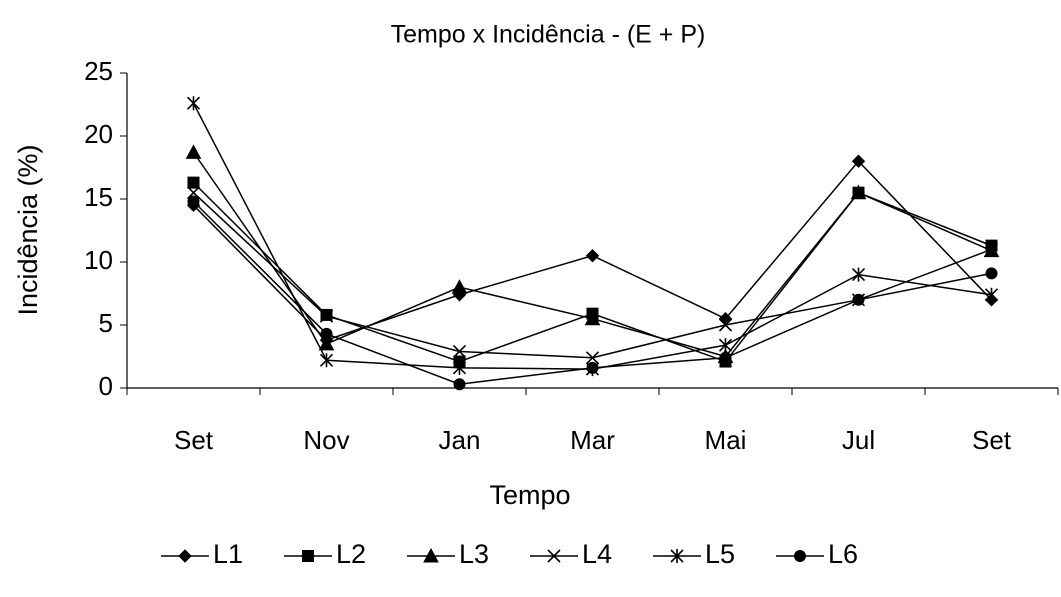  I want to click on legend-label: L3, so click(474, 554).